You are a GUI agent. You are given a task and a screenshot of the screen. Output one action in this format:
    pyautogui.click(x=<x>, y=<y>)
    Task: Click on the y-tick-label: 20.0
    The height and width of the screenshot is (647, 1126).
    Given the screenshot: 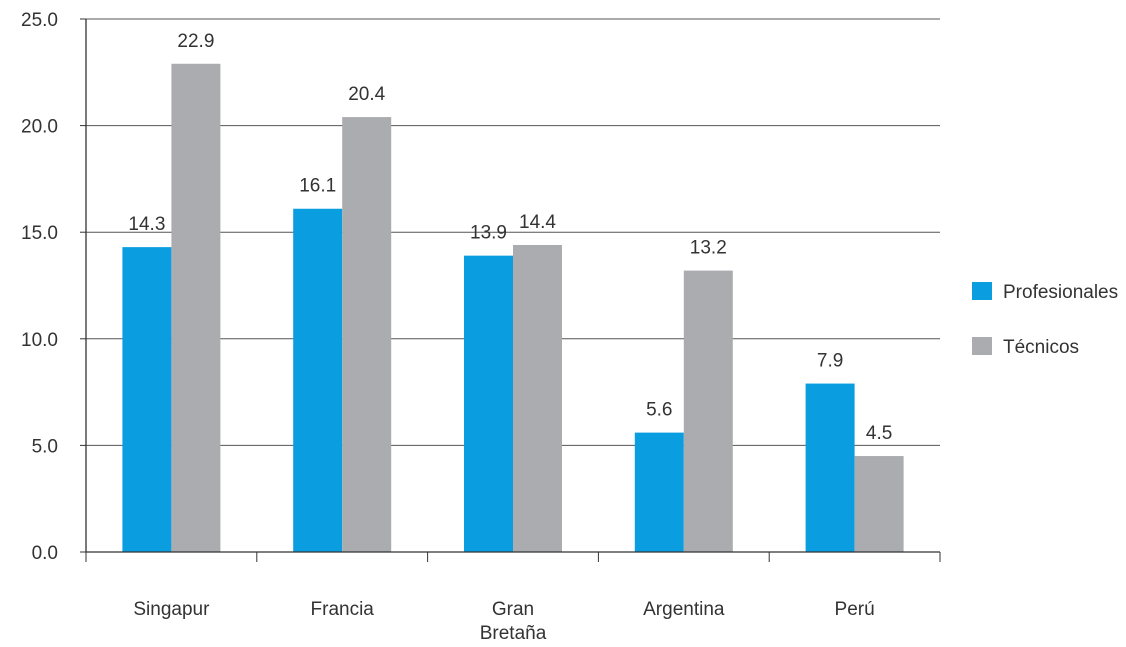 What is the action you would take?
    pyautogui.click(x=39, y=127)
    